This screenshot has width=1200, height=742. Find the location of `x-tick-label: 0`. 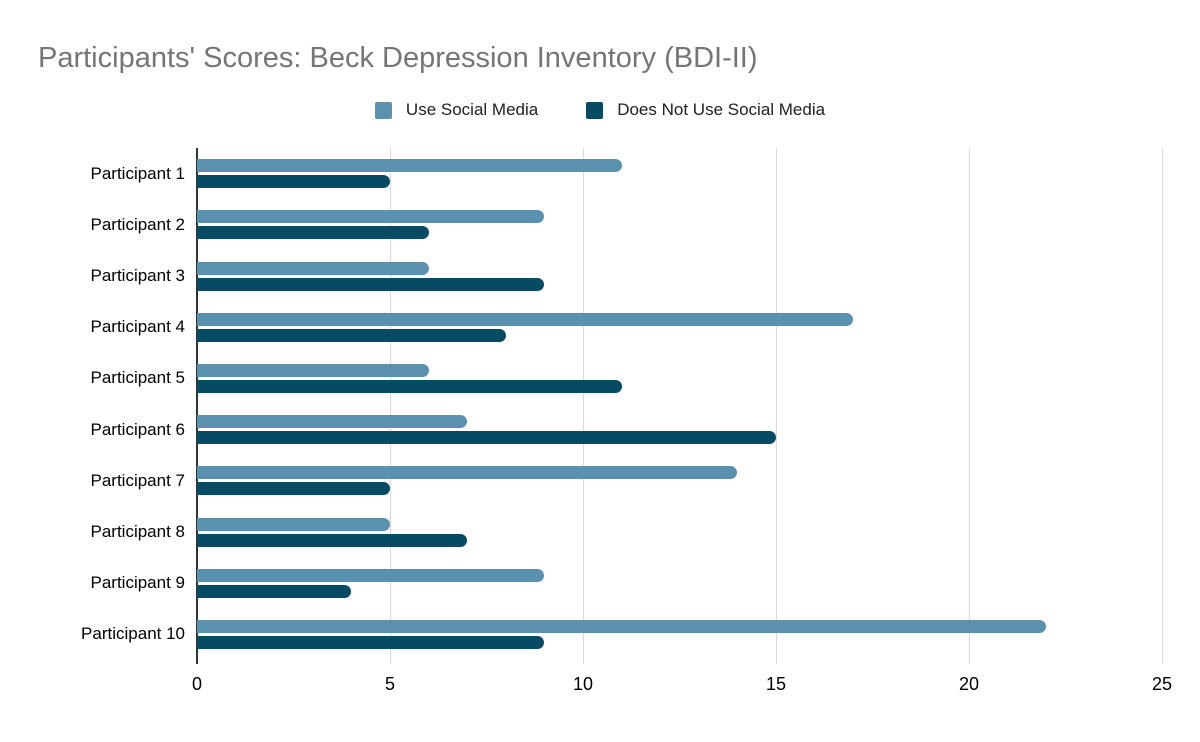

x-tick-label: 0 is located at coordinates (196, 684).